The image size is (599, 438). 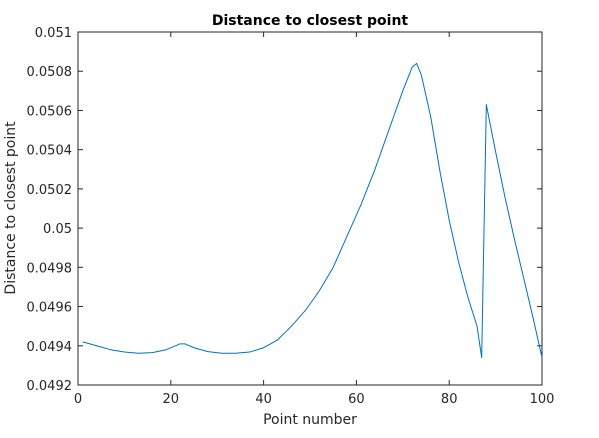 I want to click on y-tick-label: 0.05, so click(x=57, y=229).